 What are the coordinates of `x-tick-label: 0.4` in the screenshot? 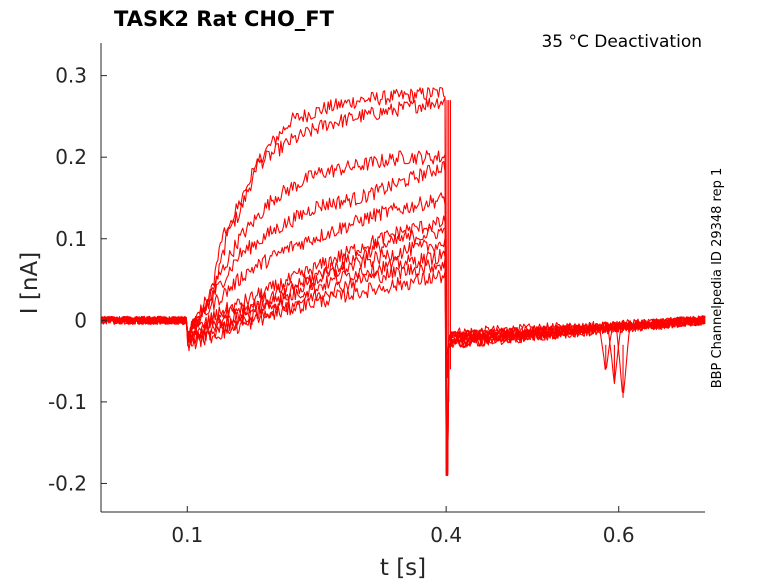 It's located at (446, 535).